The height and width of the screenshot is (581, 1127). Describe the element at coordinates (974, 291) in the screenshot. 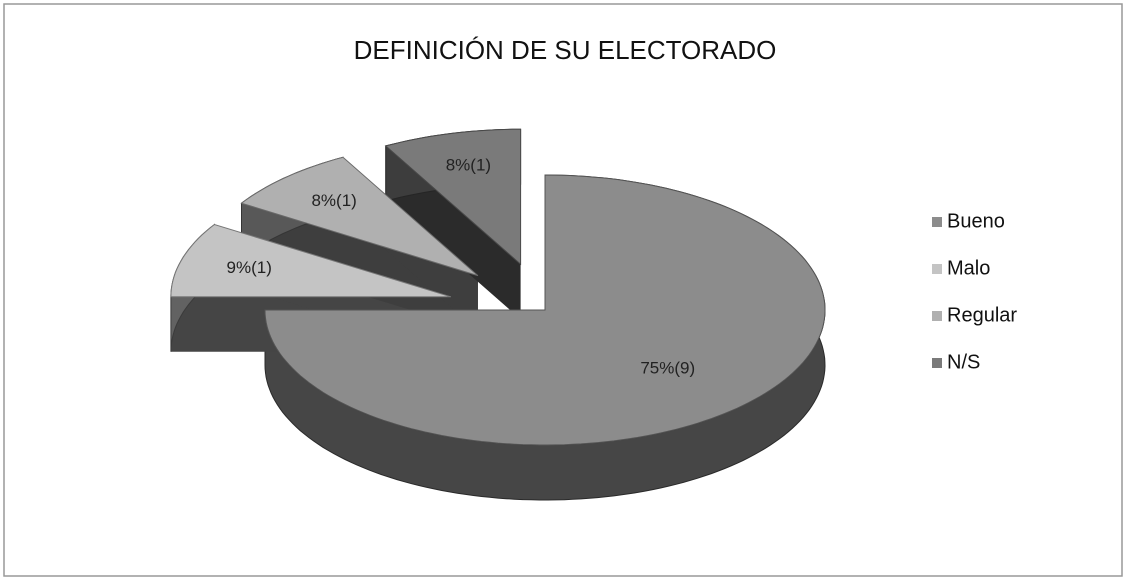

I see `legend: Bueno Malo Regular N/S` at that location.